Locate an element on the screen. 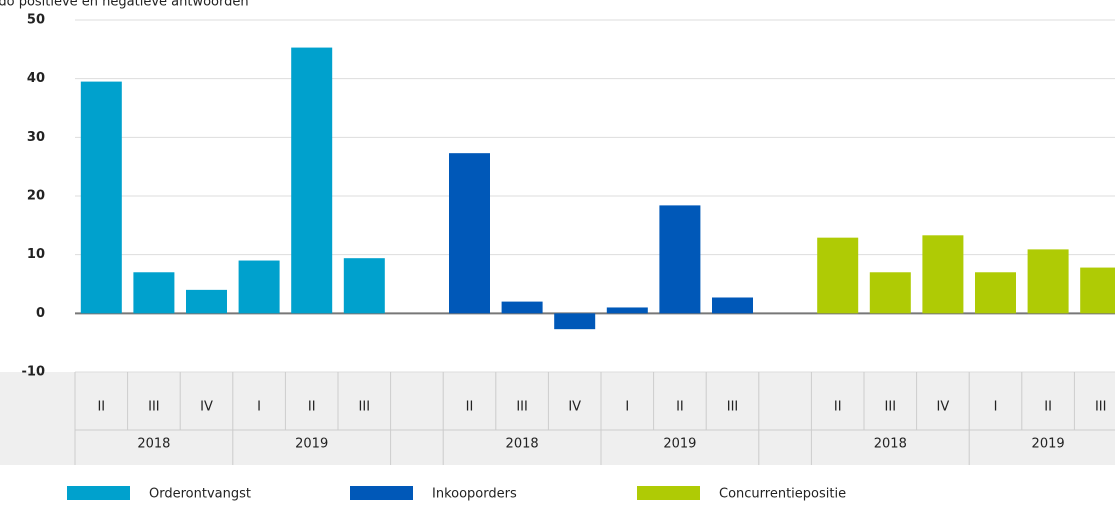 This screenshot has width=1115, height=506. y-tick-label: 10 is located at coordinates (36, 254).